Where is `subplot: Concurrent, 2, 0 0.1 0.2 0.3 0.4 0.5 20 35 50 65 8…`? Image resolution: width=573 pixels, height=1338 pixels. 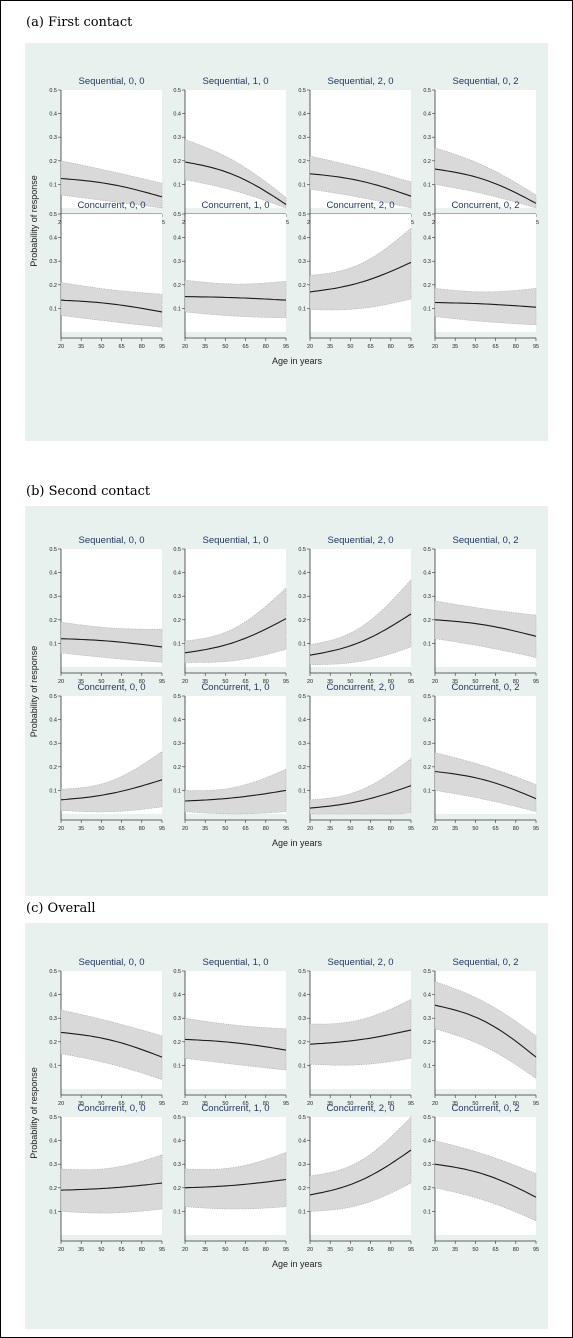 subplot: Concurrent, 2, 0 0.1 0.2 0.3 0.4 0.5 20 35 50 65 8… is located at coordinates (356, 275).